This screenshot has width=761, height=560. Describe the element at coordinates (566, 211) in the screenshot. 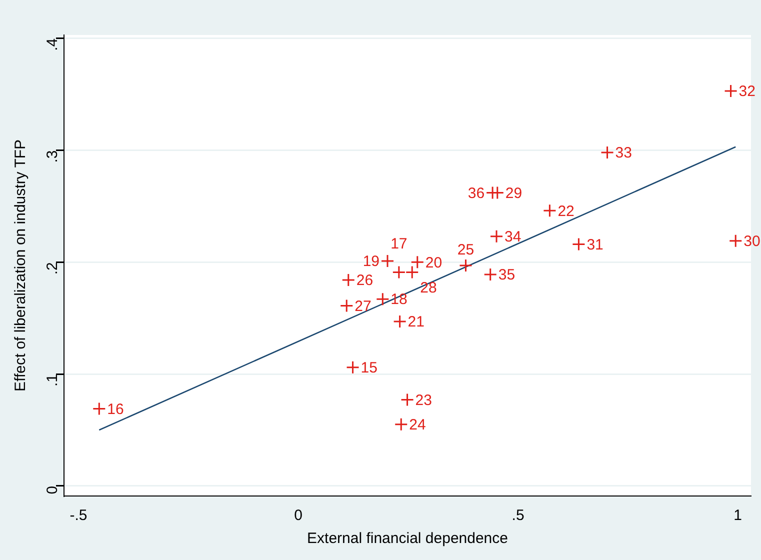

I see `annotation: 22` at that location.